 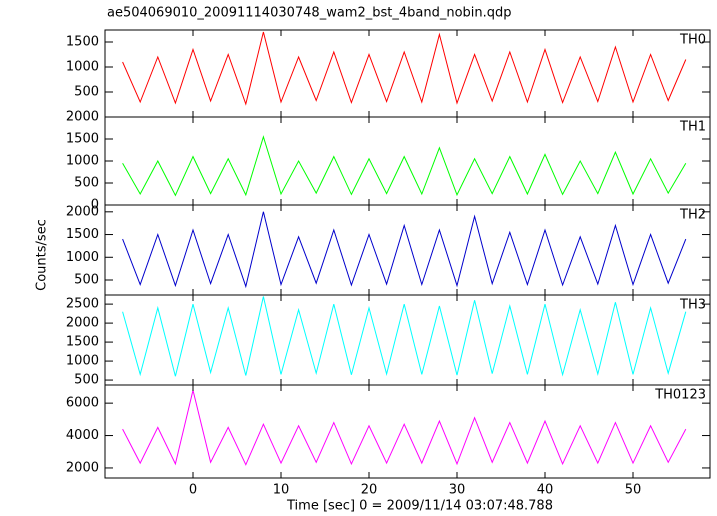 I want to click on x-tick-label: 10, so click(x=281, y=490).